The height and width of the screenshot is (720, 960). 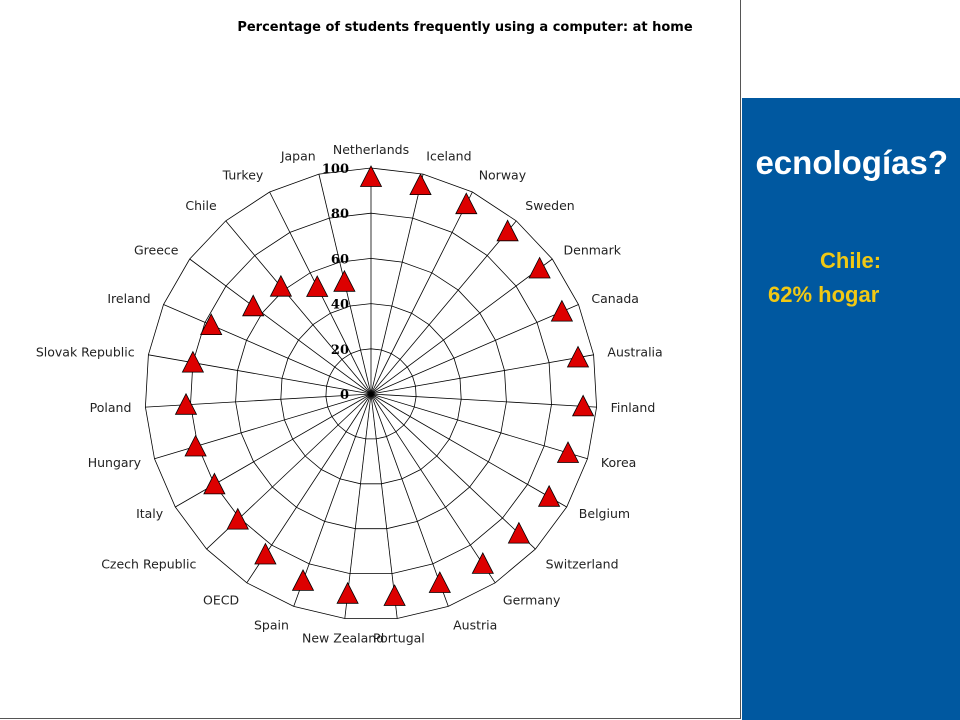 I want to click on category-label: Iceland, so click(x=448, y=156).